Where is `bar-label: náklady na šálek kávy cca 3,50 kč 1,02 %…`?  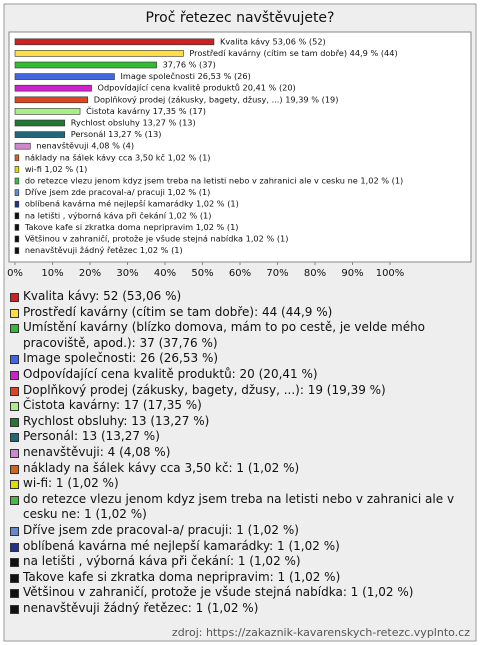 bar-label: náklady na šálek kávy cca 3,50 kč 1,02 %… is located at coordinates (118, 157).